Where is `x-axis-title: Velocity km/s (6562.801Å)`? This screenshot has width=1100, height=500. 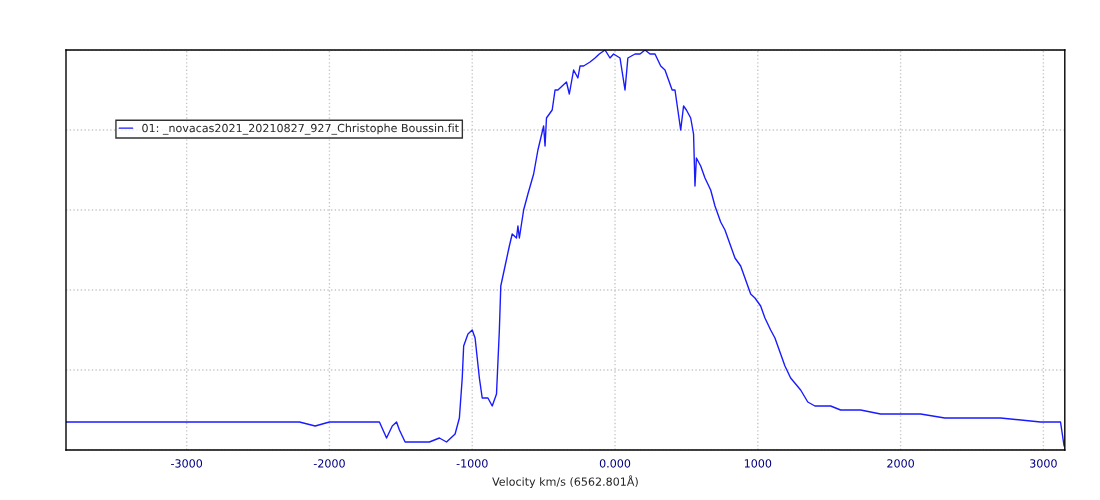 x-axis-title: Velocity km/s (6562.801Å) is located at coordinates (565, 481).